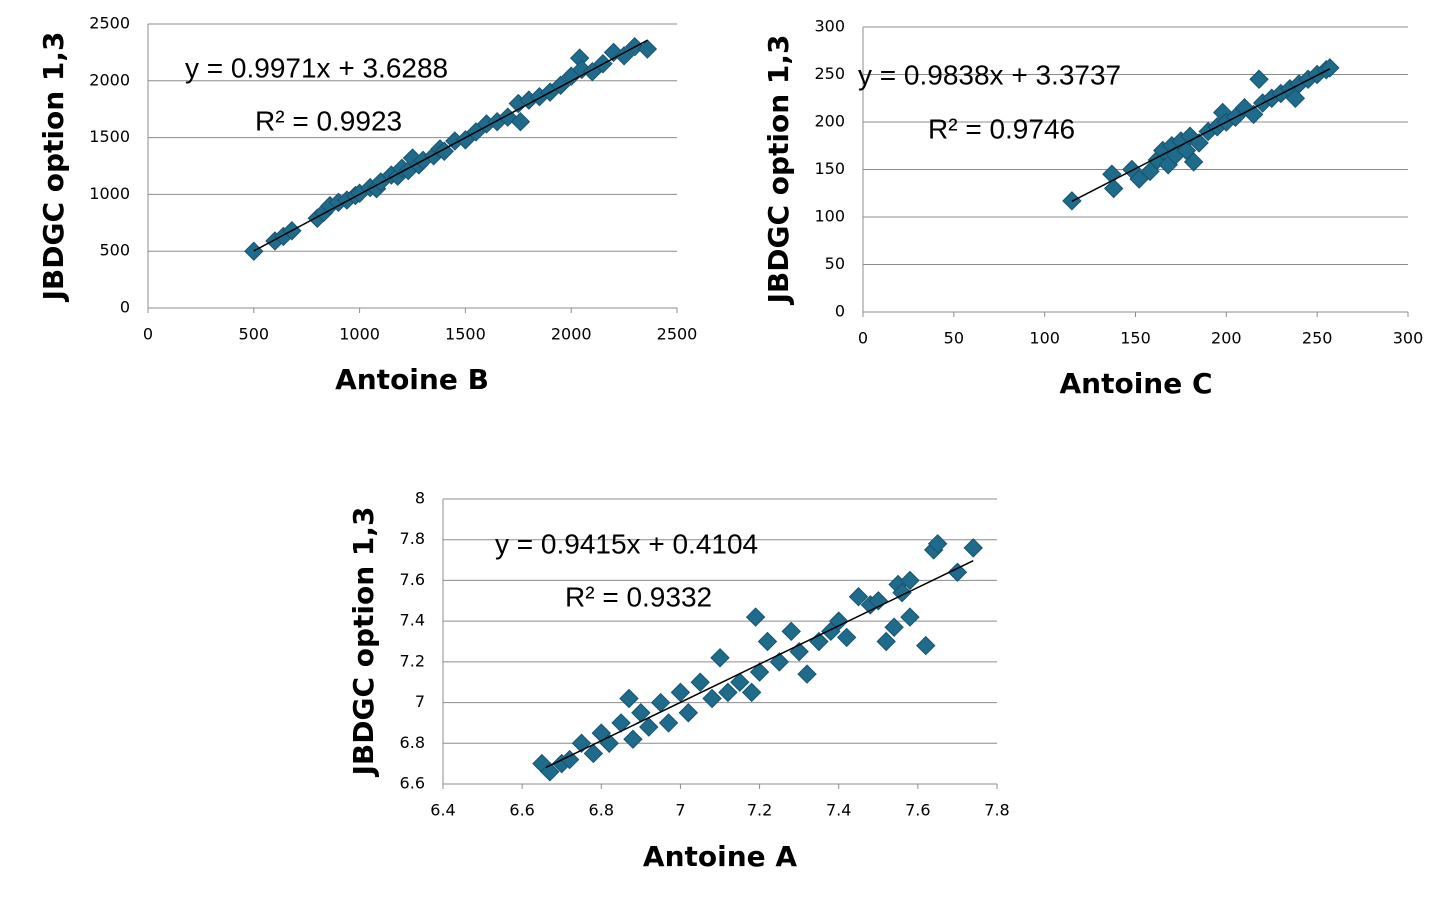 The image size is (1448, 910). Describe the element at coordinates (829, 216) in the screenshot. I see `y-tick-label: 100` at that location.